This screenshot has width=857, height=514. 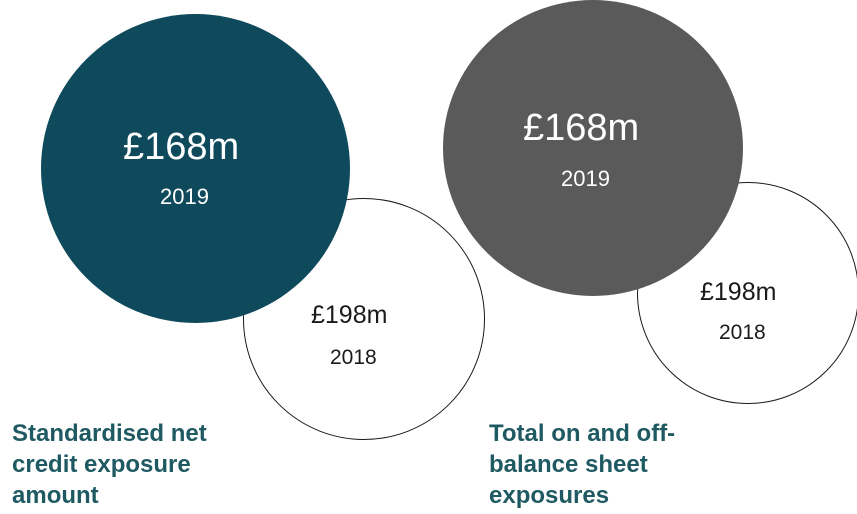 I want to click on value-2019-standardised: £168m, so click(x=181, y=147).